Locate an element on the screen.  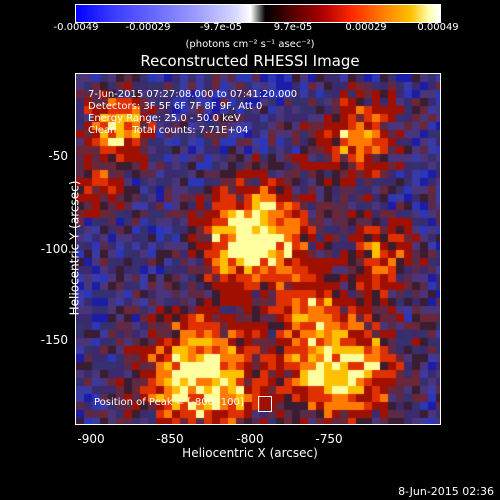
x-tick: -850 is located at coordinates (170, 439).